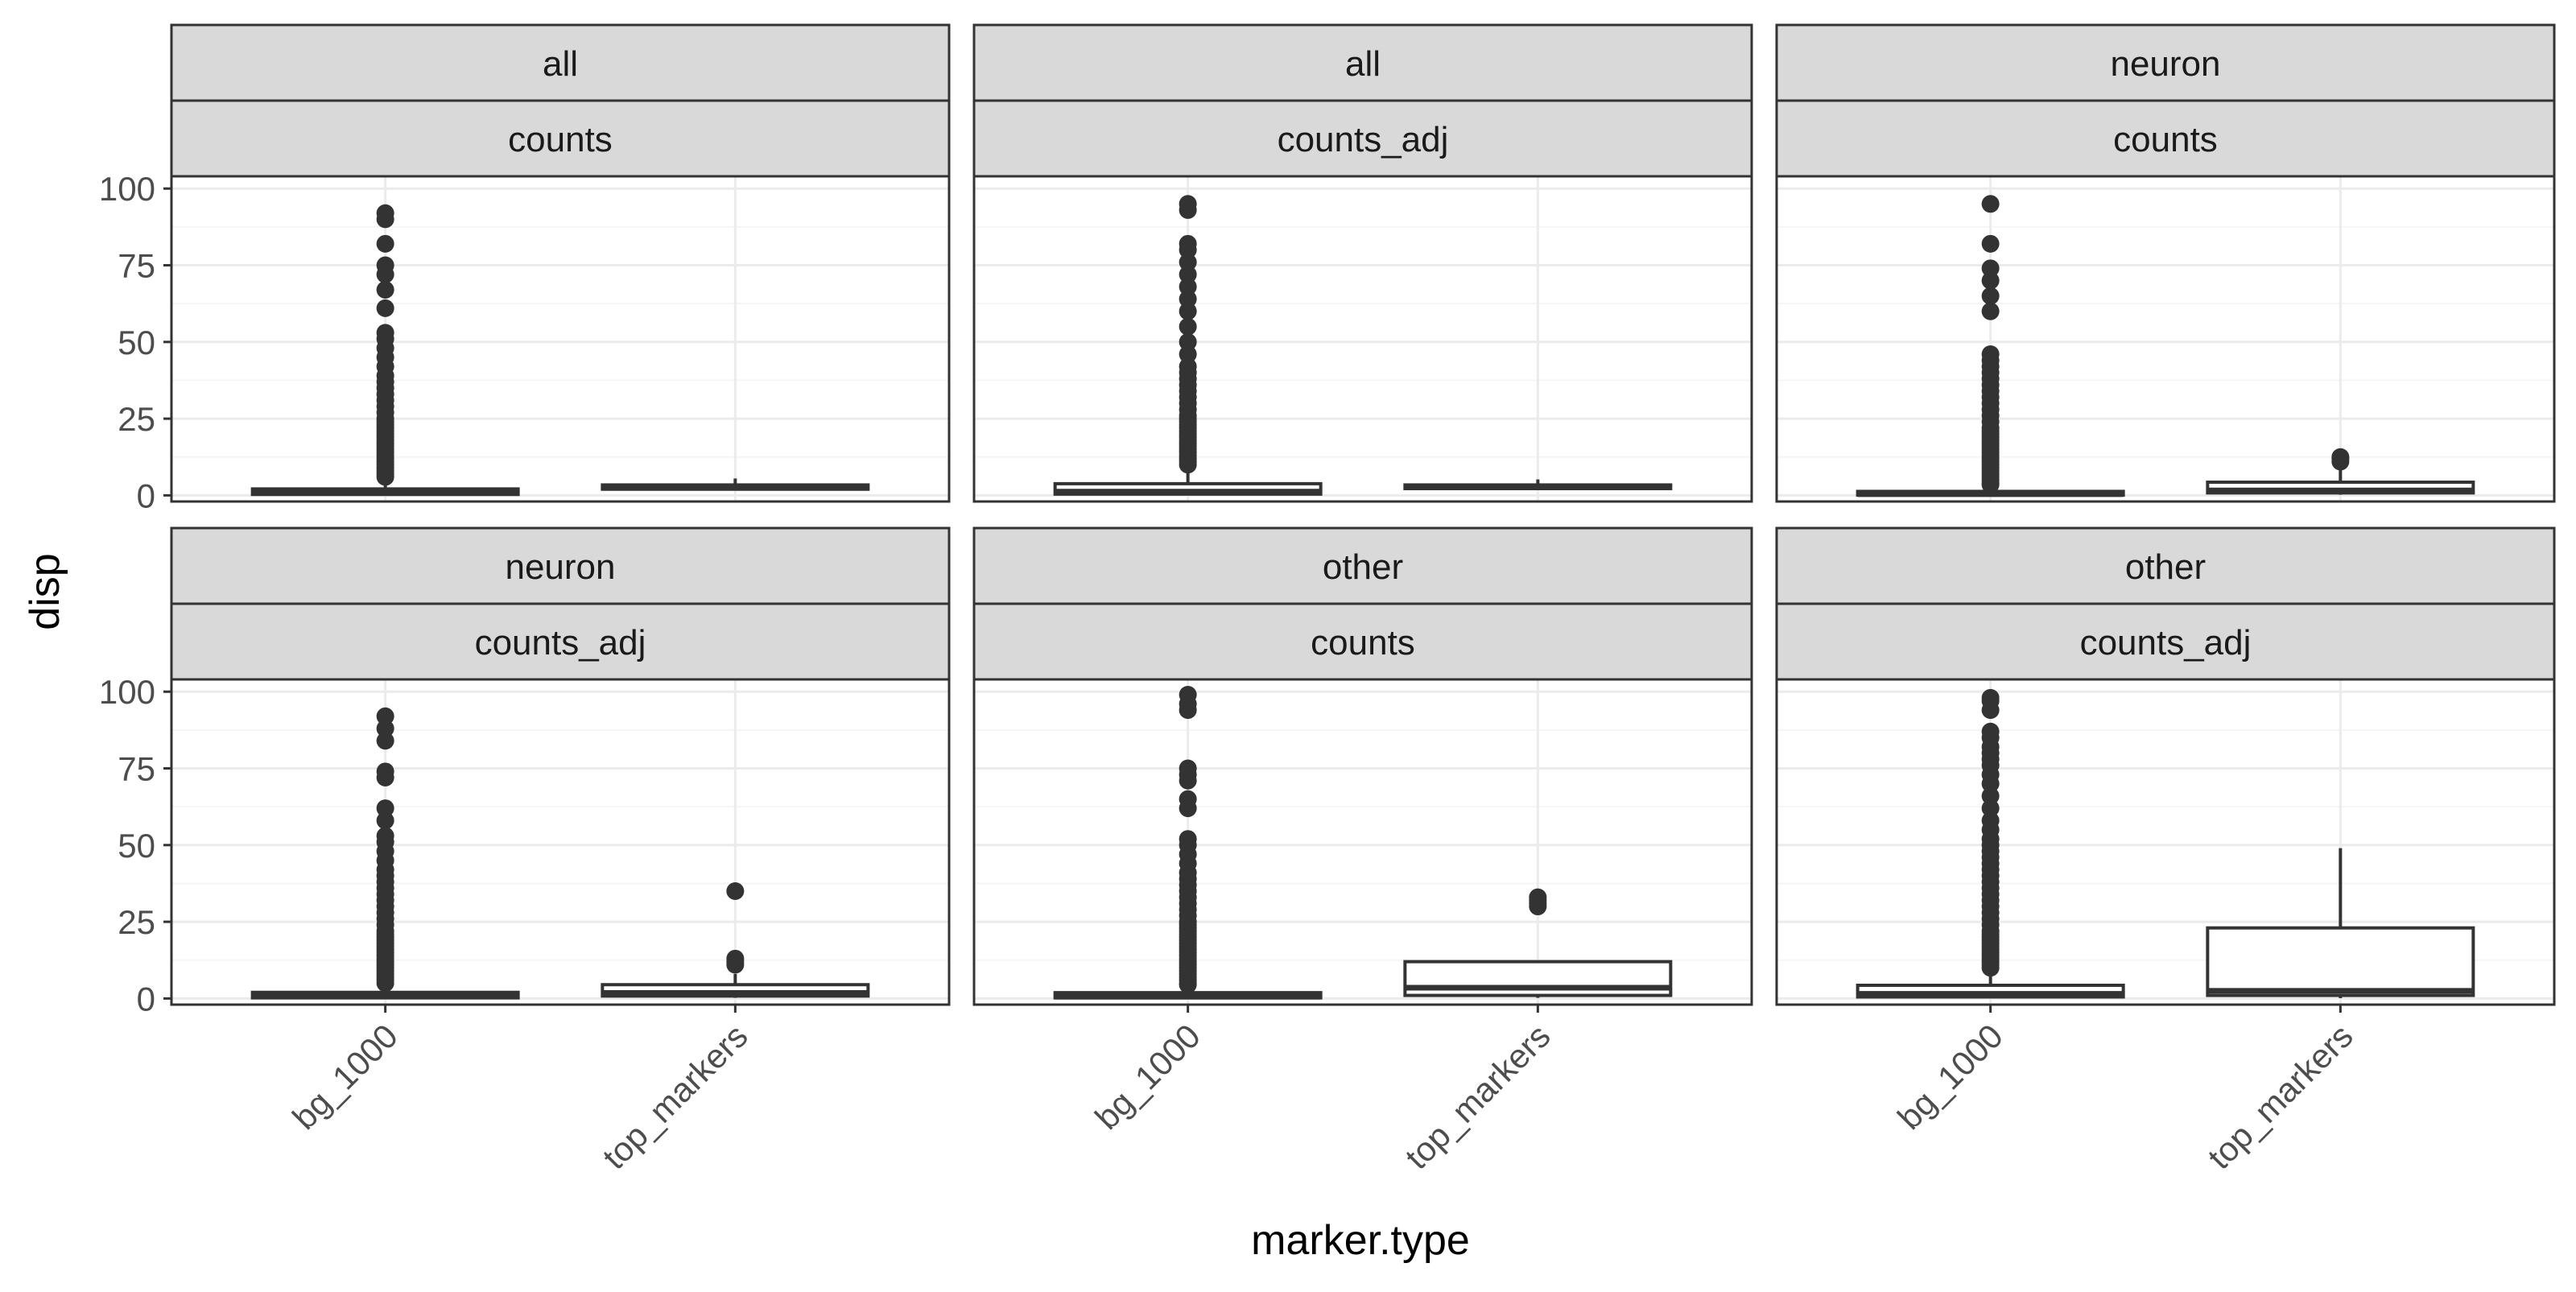 The image size is (2576, 1292). I want to click on facet-panel: all counts_adj, so click(1362, 263).